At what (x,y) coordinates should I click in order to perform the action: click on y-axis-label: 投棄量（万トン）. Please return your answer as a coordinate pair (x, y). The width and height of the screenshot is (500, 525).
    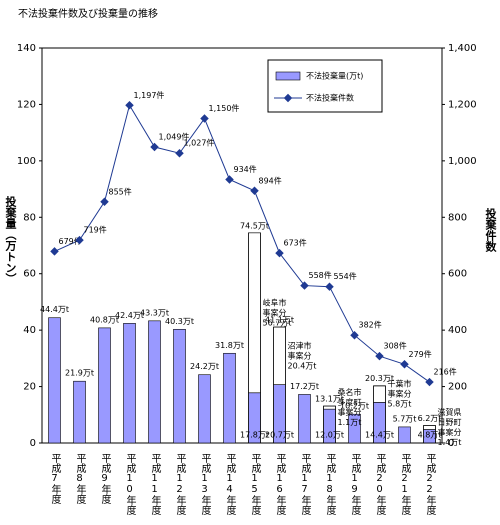
    Looking at the image, I should click on (11, 239).